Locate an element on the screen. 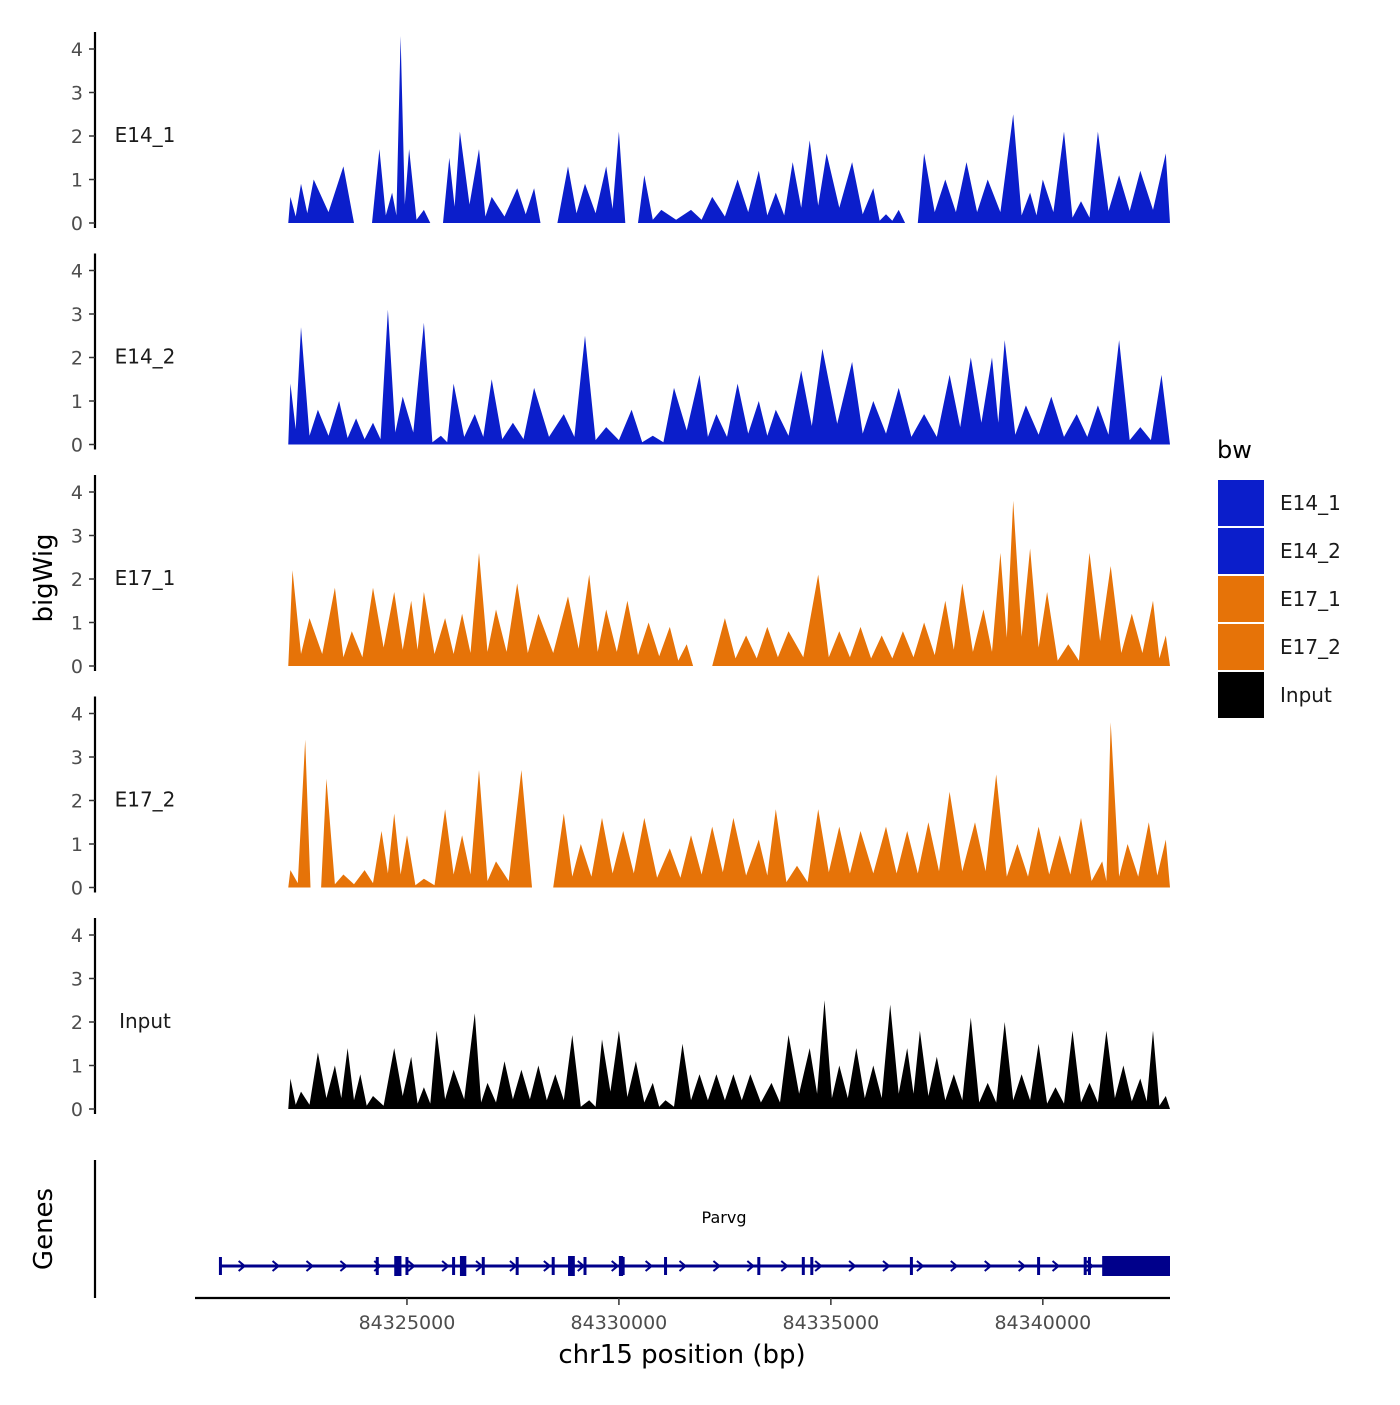 The width and height of the screenshot is (1400, 1405). legend-key-Input is located at coordinates (1241, 695).